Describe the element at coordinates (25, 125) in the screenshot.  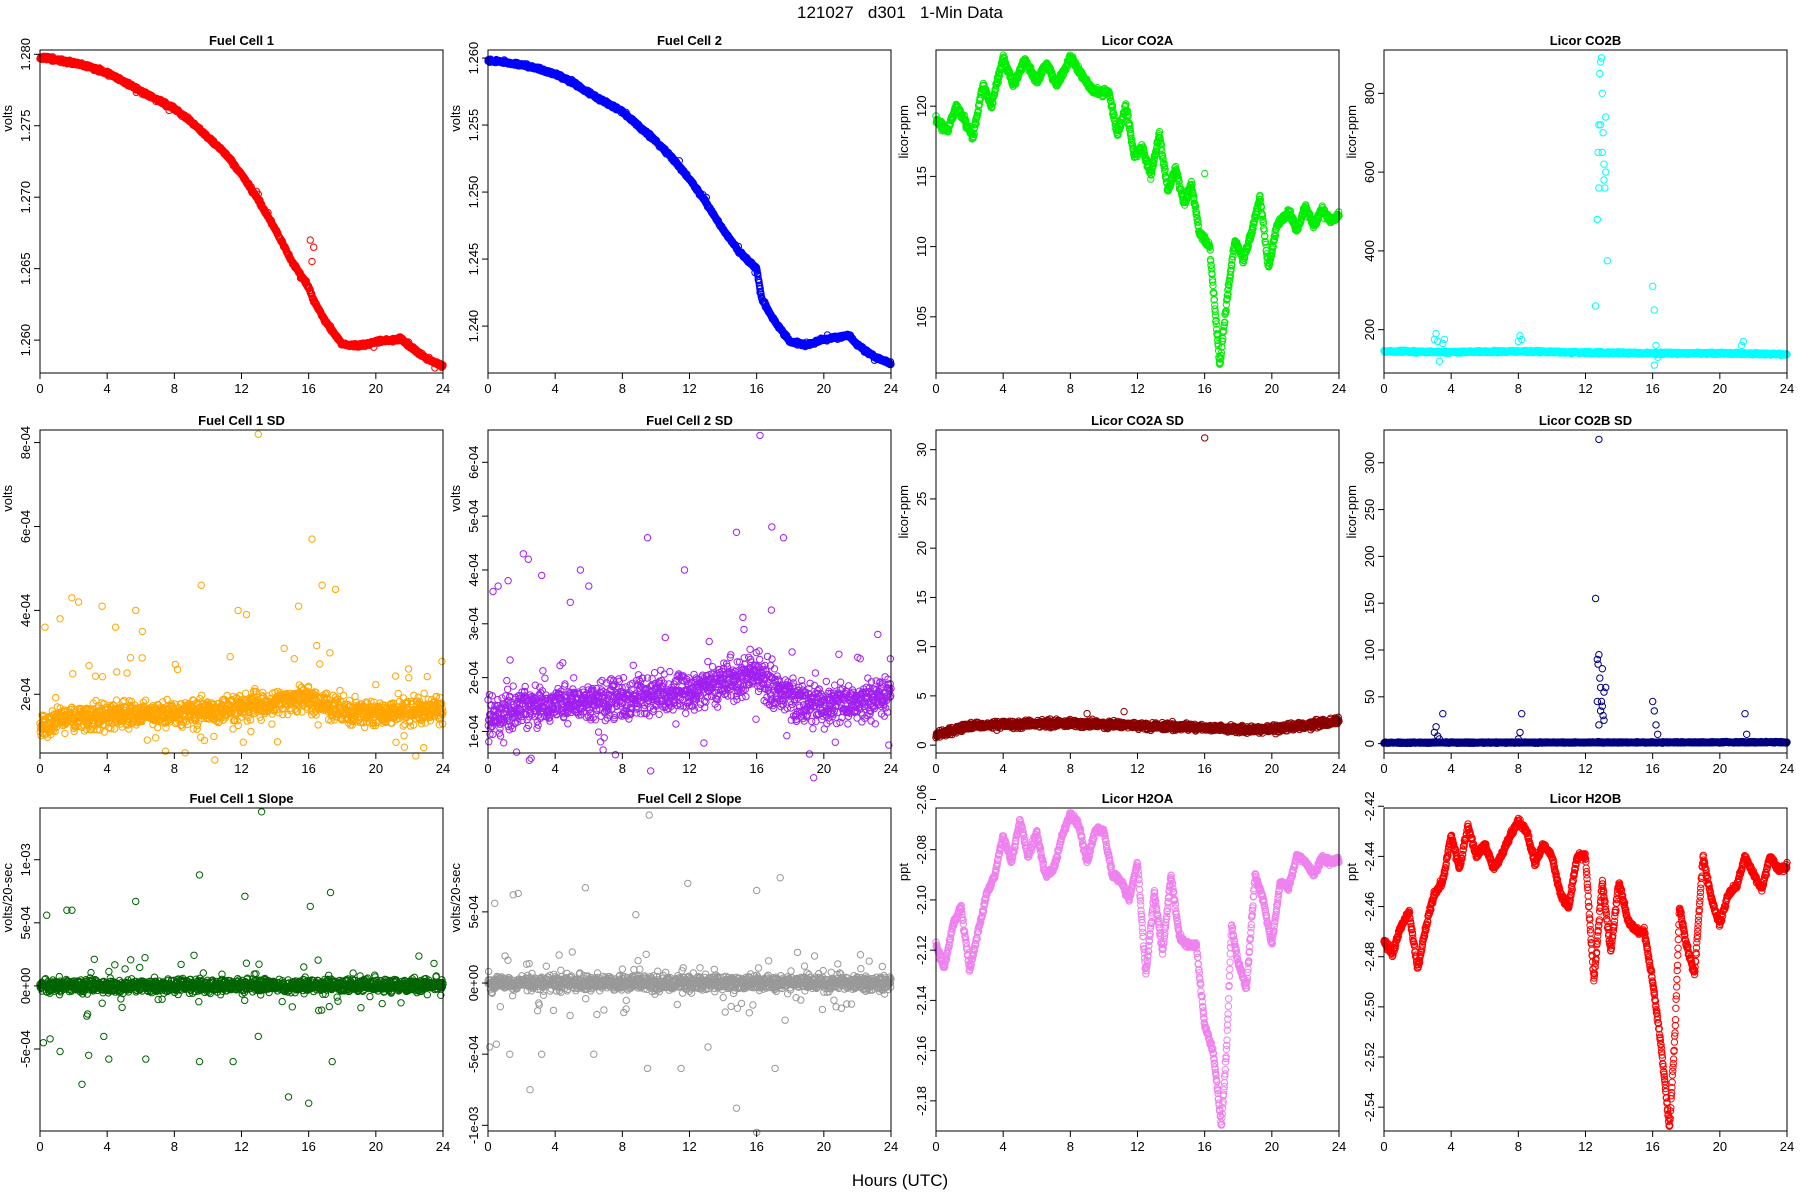
I see `y-tick-label: 1.275` at that location.